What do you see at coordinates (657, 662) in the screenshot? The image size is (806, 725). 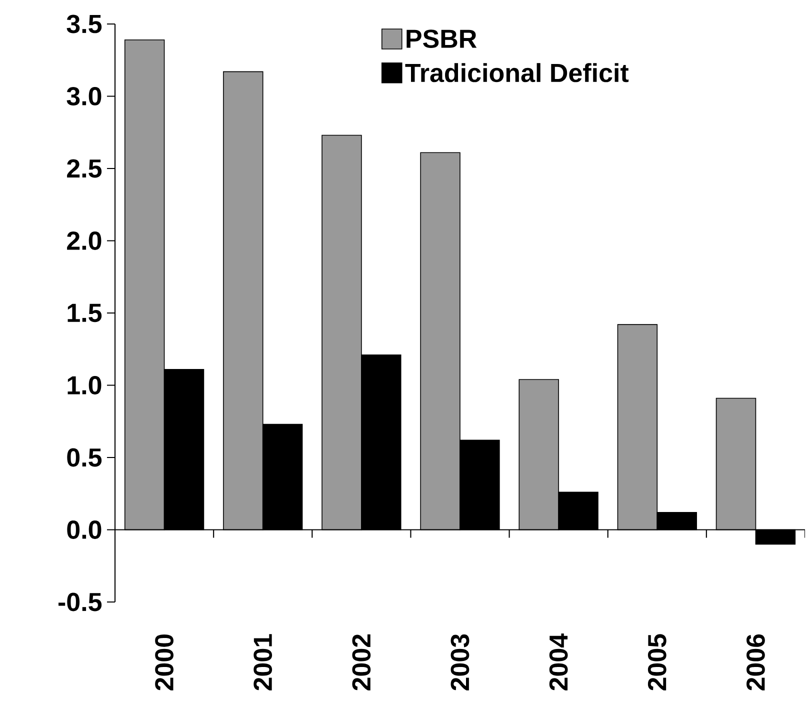 I see `x-tick-label: 2005` at bounding box center [657, 662].